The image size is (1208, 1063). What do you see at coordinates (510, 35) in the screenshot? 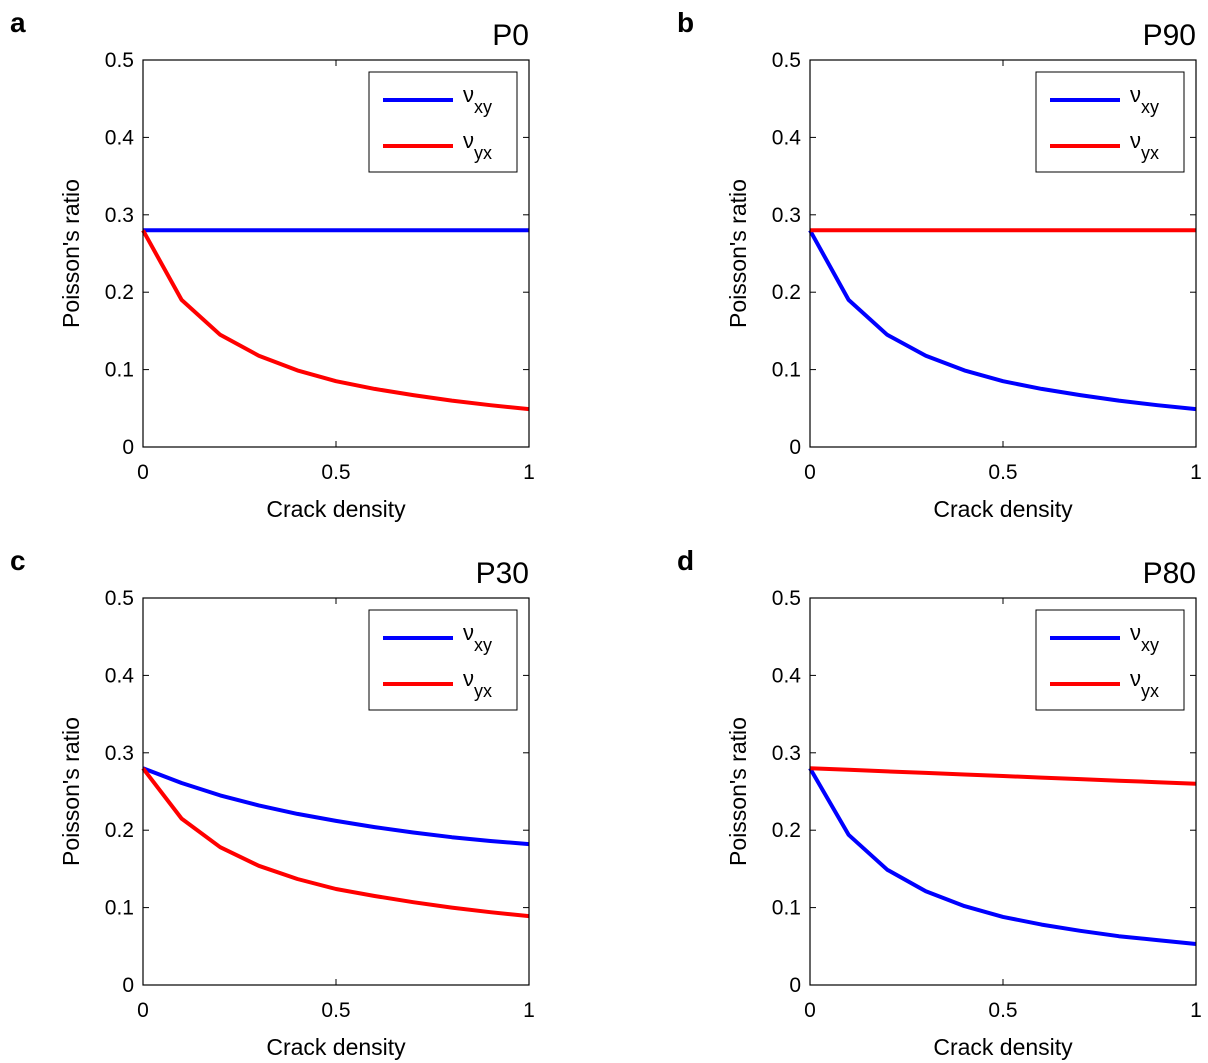
I see `panel-title: P0` at bounding box center [510, 35].